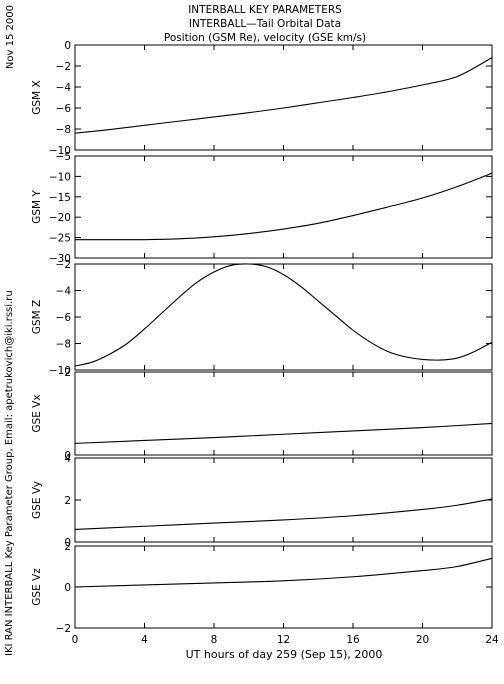 The height and width of the screenshot is (684, 504). I want to click on x-tick-label: 20, so click(422, 640).